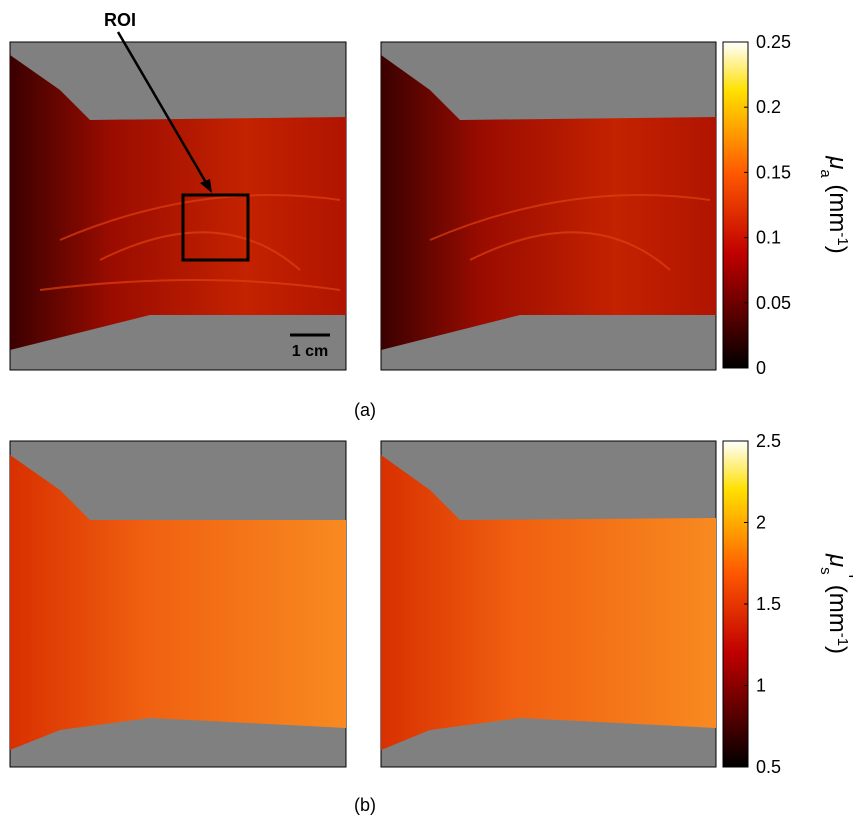 Image resolution: width=861 pixels, height=832 pixels. I want to click on tick-label: 0.1, so click(768, 238).